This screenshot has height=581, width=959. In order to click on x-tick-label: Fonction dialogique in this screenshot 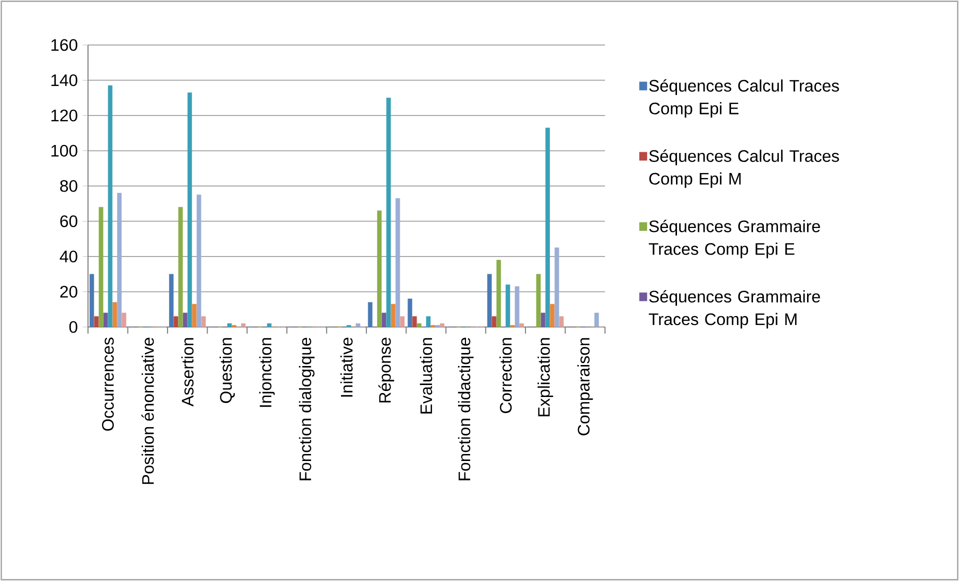, I will do `click(306, 409)`.